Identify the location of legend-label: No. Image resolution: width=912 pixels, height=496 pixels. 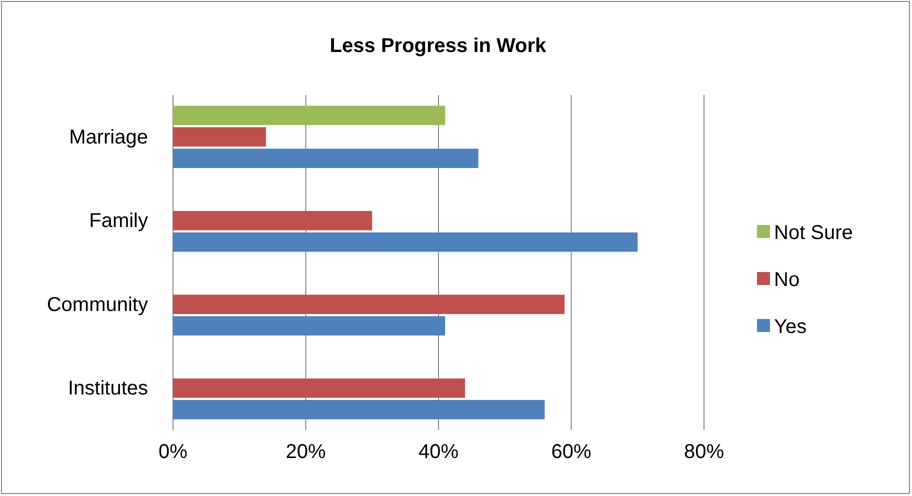
(787, 280).